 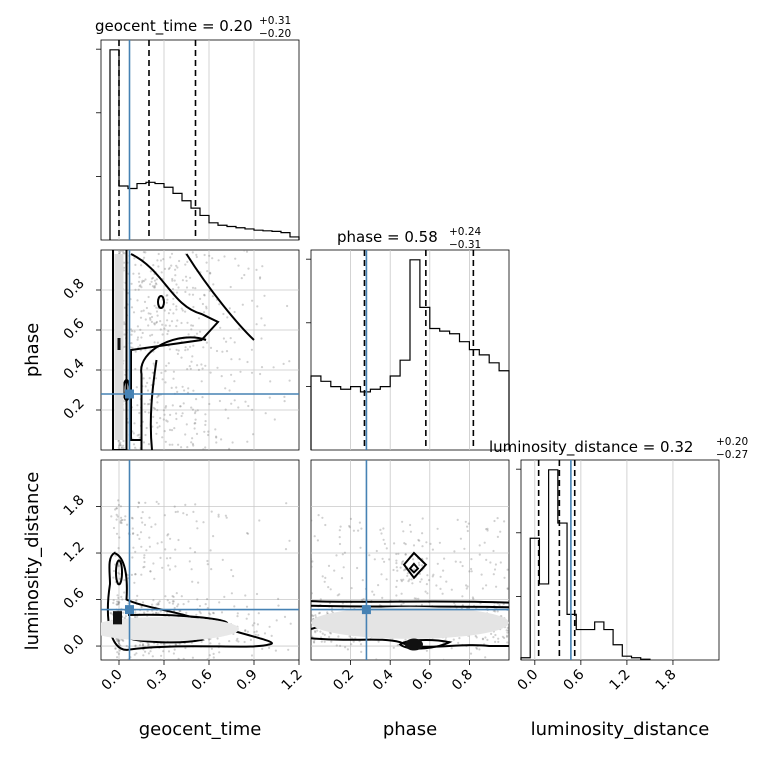 What do you see at coordinates (465, 245) in the screenshot?
I see `title-phase-minus: −0.31` at bounding box center [465, 245].